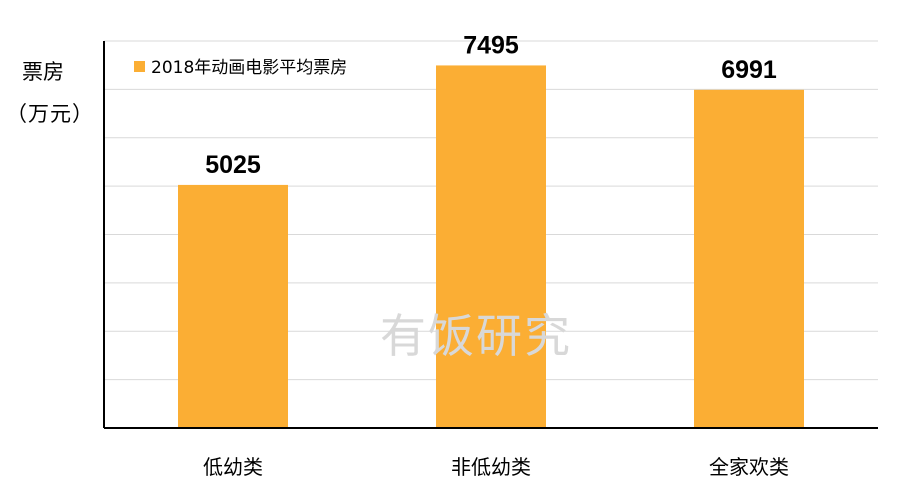 This screenshot has width=900, height=500. Describe the element at coordinates (233, 165) in the screenshot. I see `data-label: 5025` at that location.